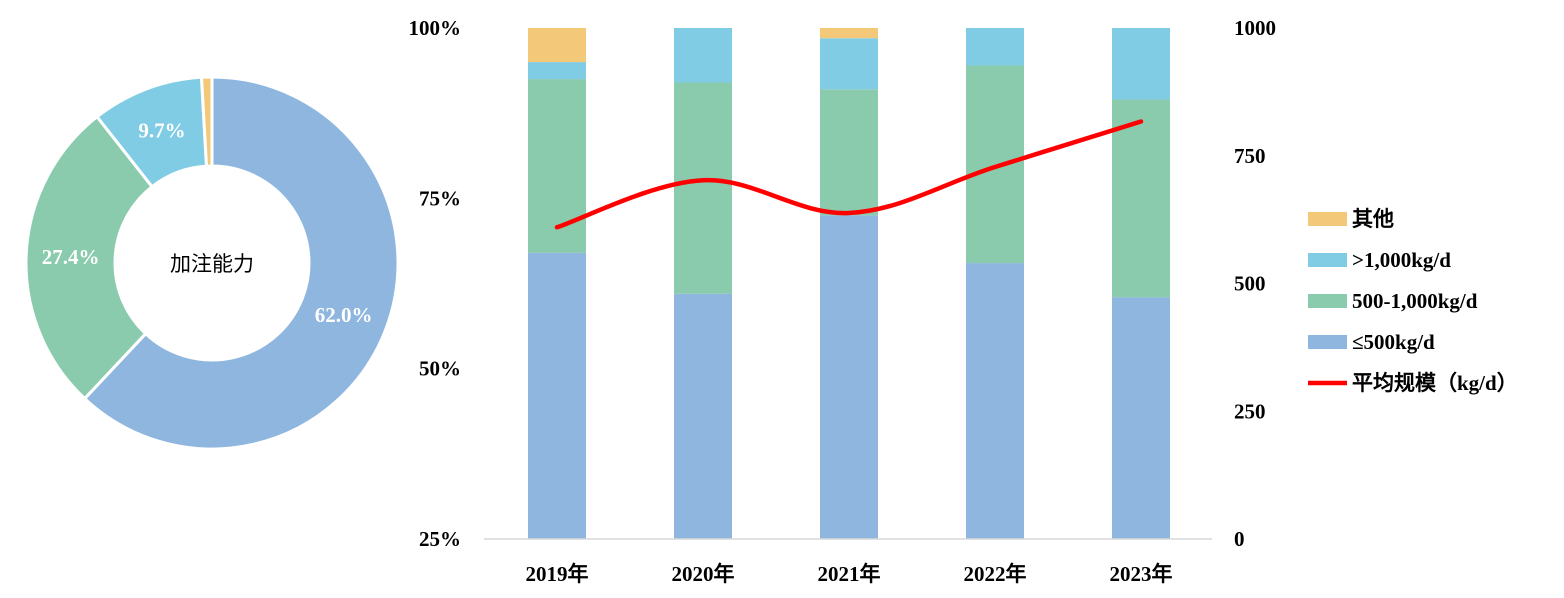  Describe the element at coordinates (71, 257) in the screenshot. I see `donut-label-mid: 27.4%` at that location.